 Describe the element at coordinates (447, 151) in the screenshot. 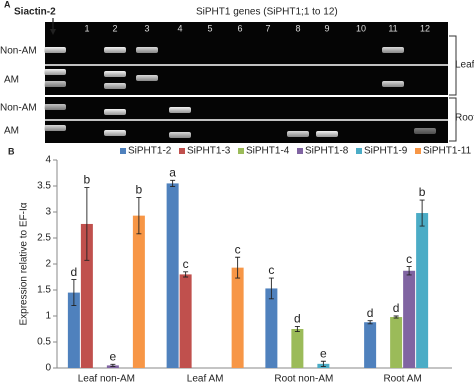

I see `legend-label: SiPHT1-11` at that location.